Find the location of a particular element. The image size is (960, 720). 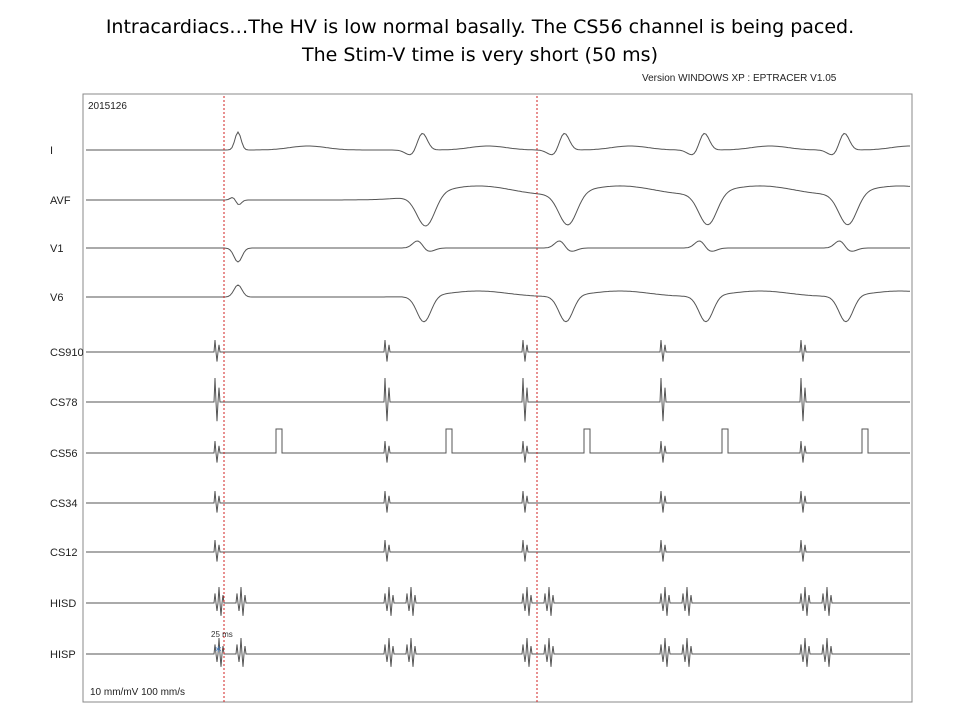

channel-label-cs78: CS78 is located at coordinates (64, 403).